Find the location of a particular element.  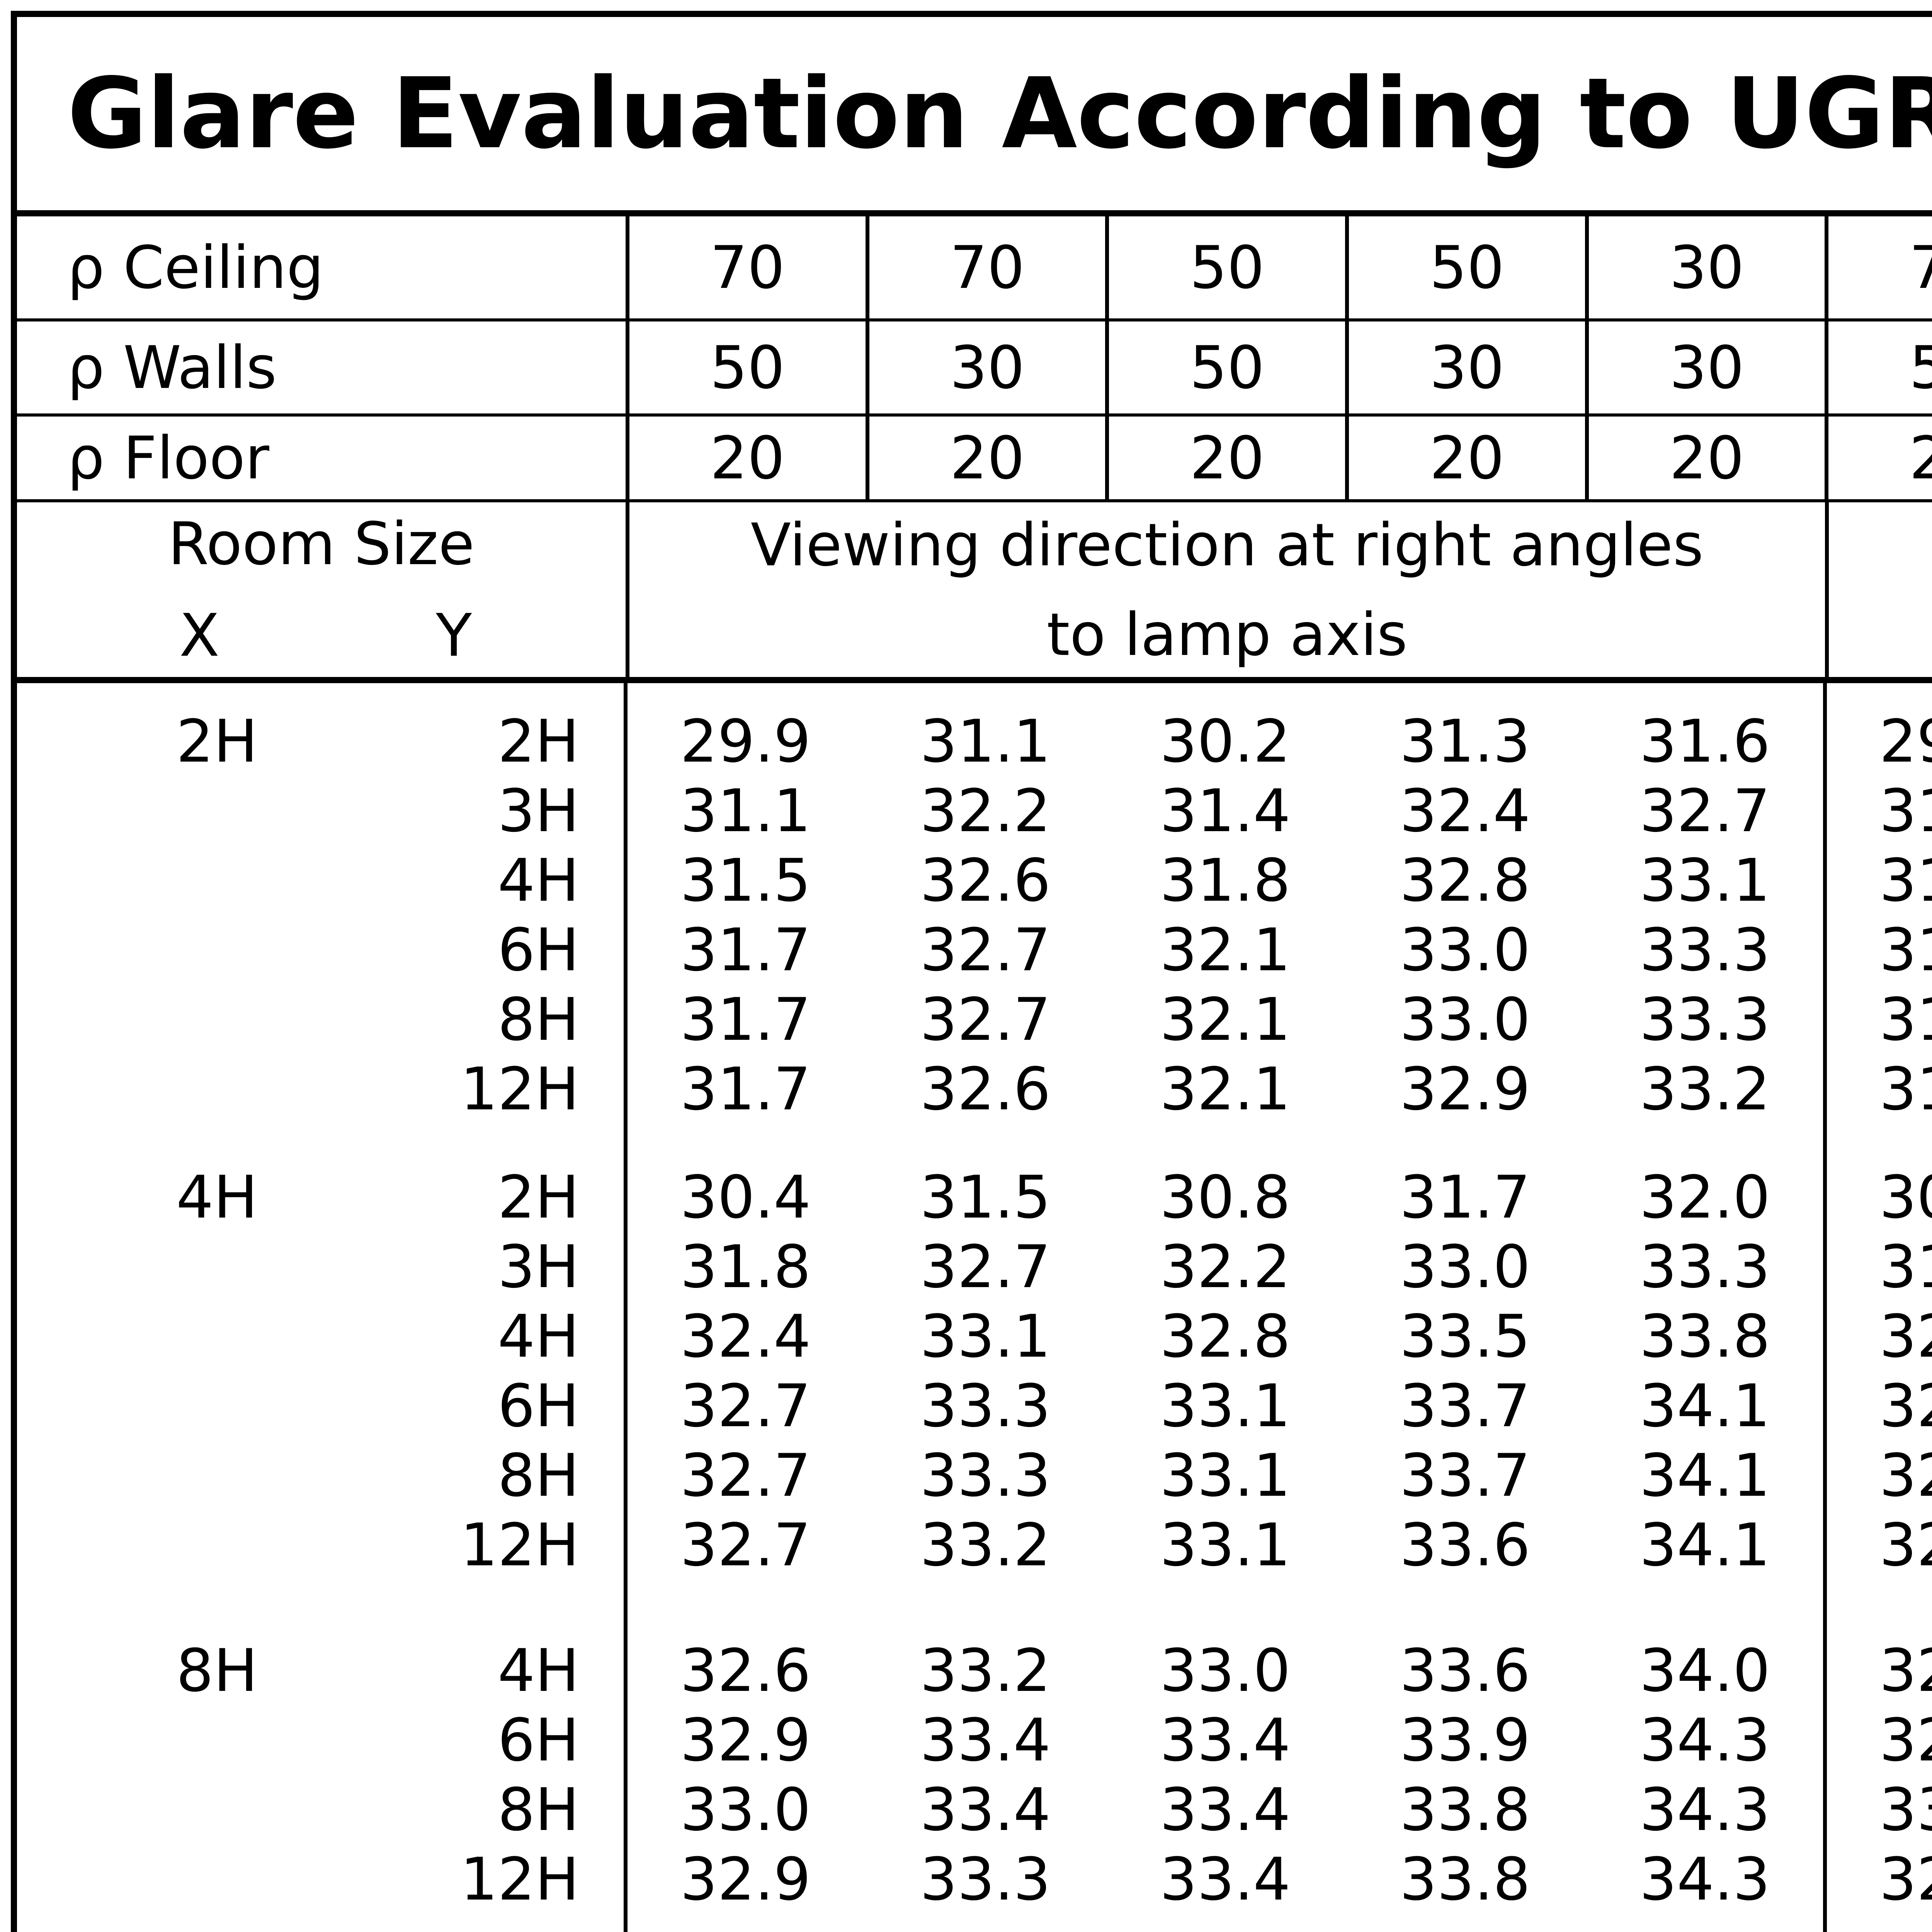

ugr-value: 32.0 is located at coordinates (1704, 1197).